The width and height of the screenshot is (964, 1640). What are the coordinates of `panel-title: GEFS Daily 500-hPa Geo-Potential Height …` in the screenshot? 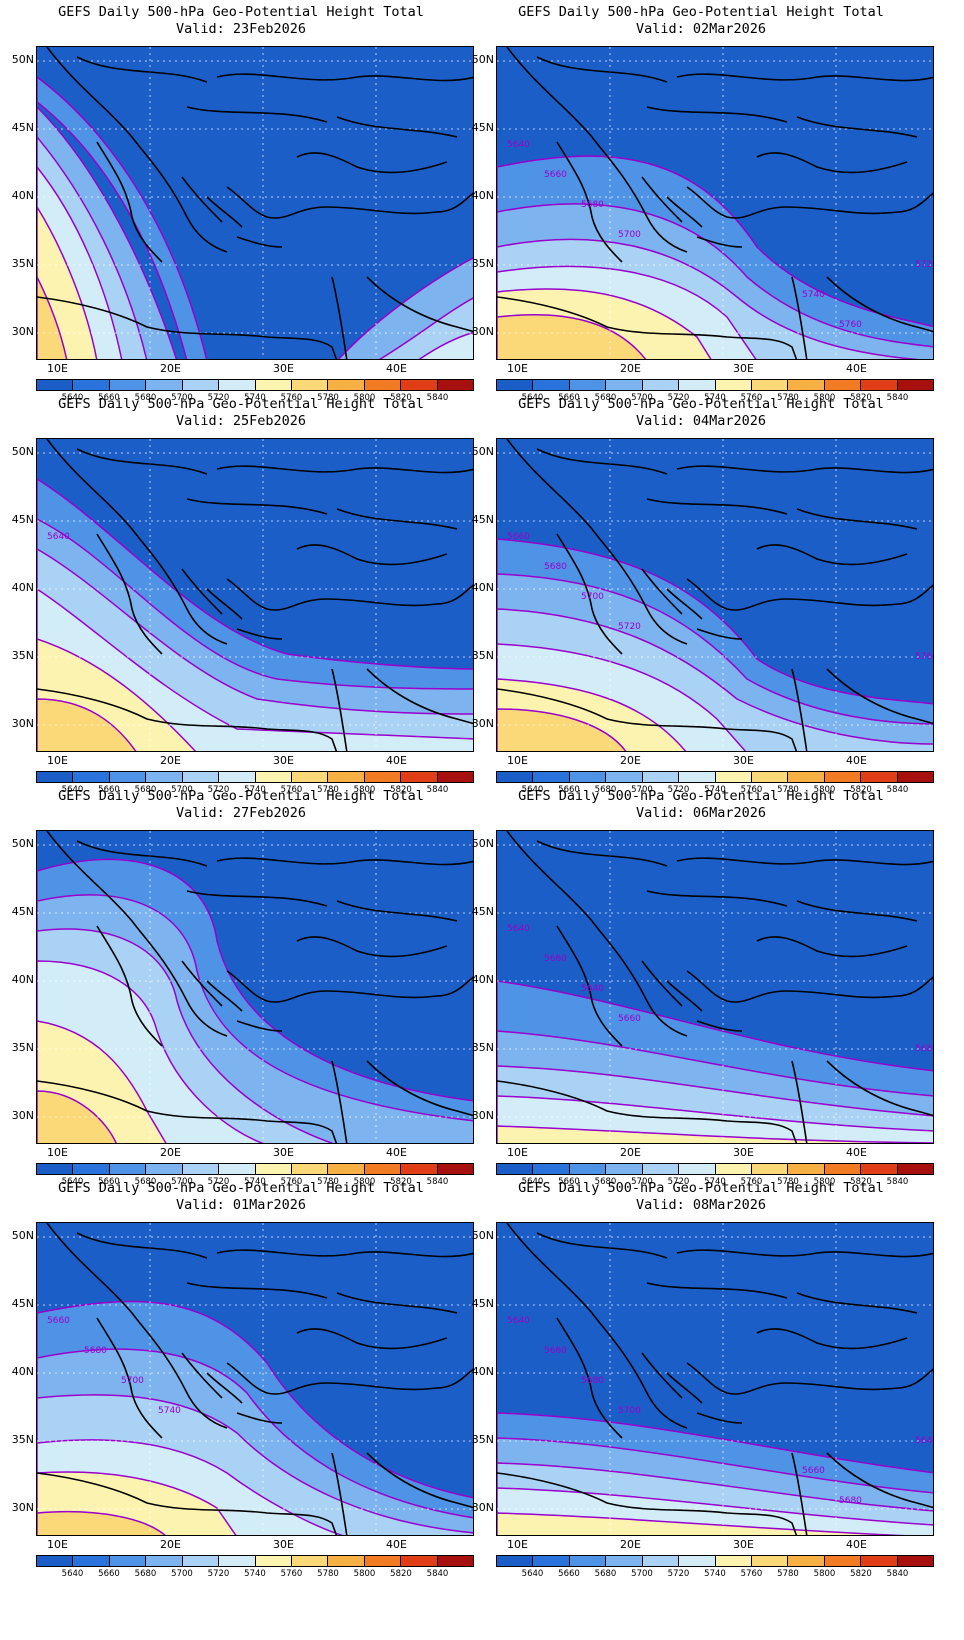 It's located at (701, 412).